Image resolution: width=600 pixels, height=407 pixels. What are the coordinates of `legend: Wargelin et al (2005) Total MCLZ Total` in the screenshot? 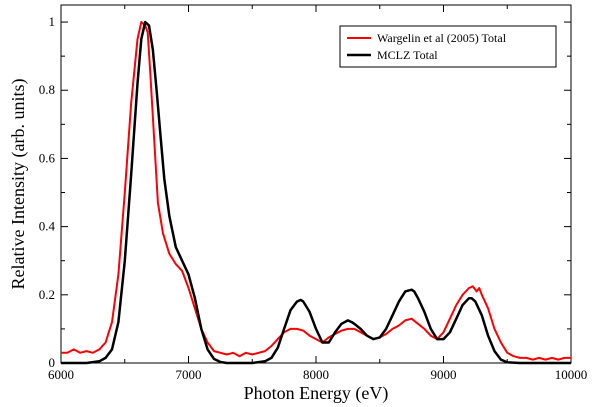 It's located at (448, 46).